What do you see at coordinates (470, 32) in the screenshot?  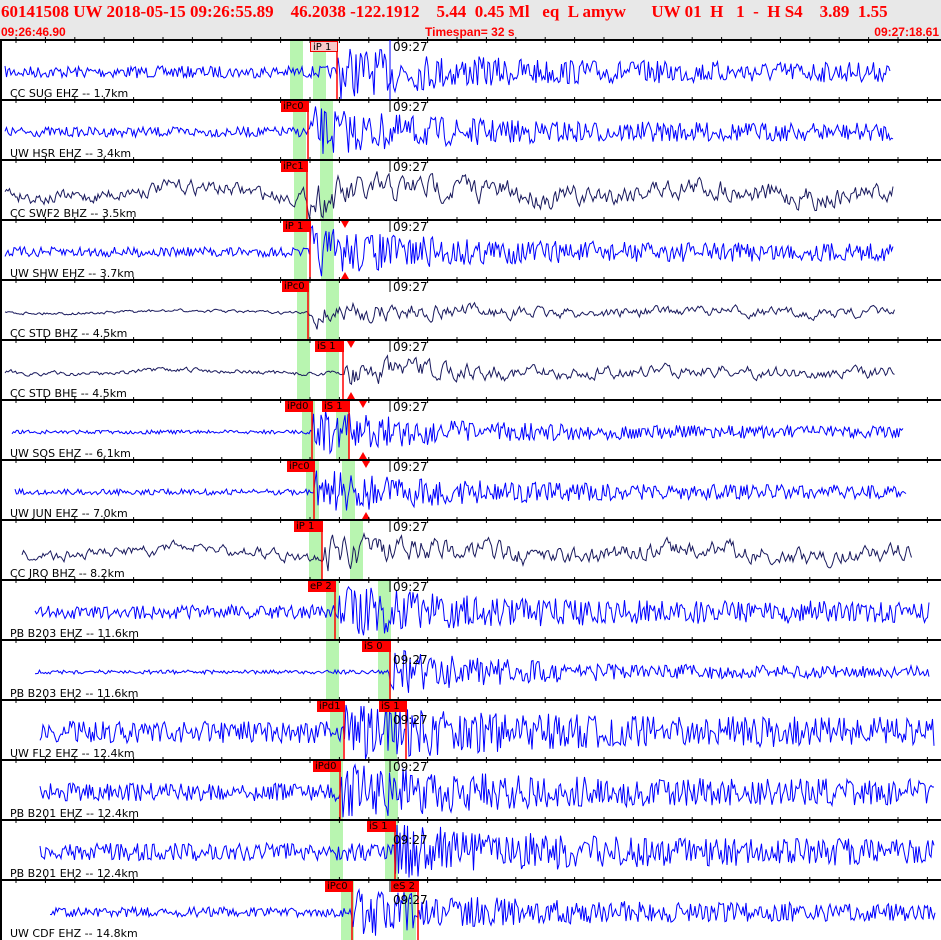 I see `timespan: Timespan= 32 s` at bounding box center [470, 32].